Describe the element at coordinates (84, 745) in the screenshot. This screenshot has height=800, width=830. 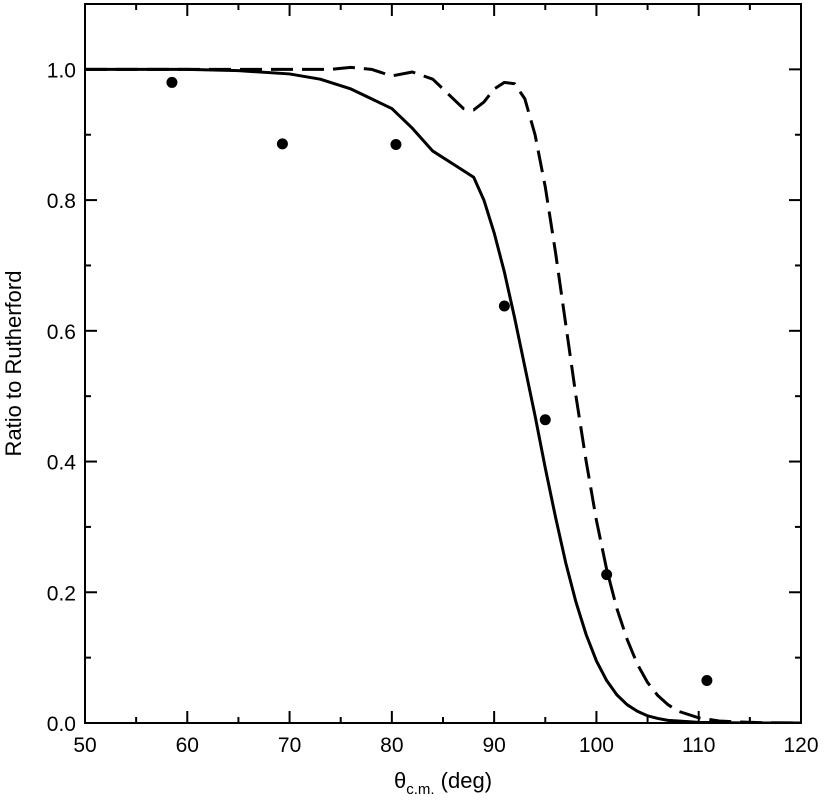
I see `x-tick-label: 50` at that location.